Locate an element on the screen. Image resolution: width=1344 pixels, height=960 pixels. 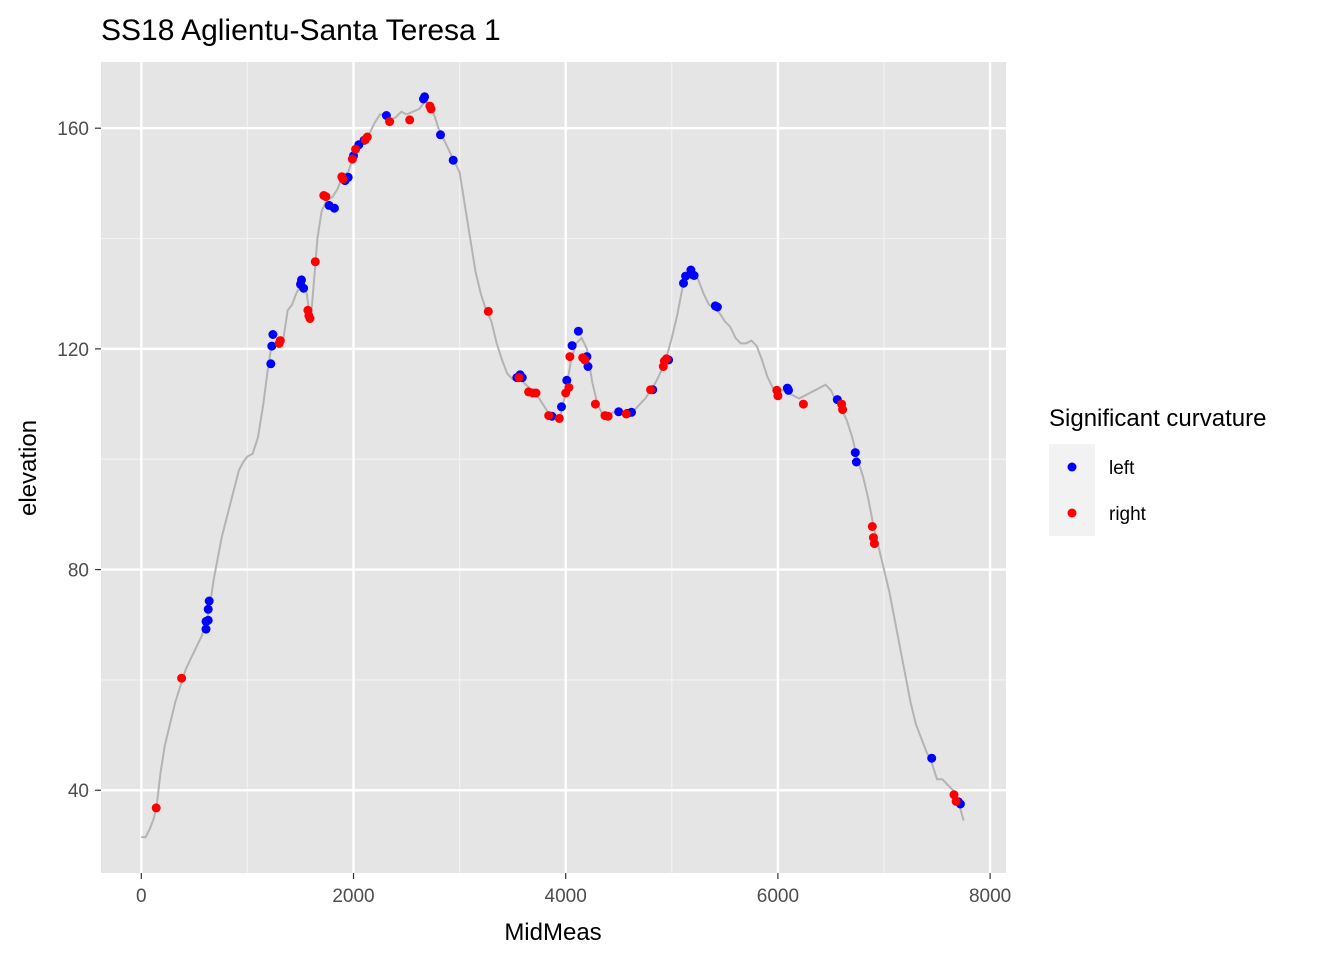
legend-key-left-dot is located at coordinates (1072, 467).